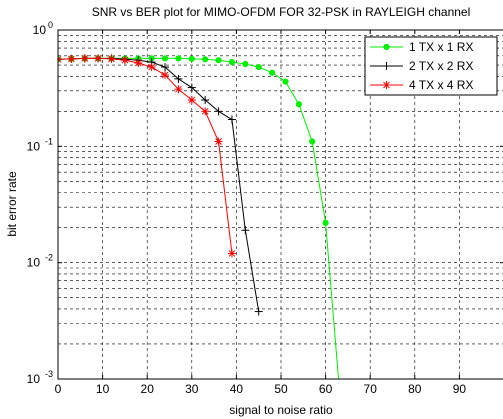  I want to click on x-tick-label: 20, so click(148, 389).